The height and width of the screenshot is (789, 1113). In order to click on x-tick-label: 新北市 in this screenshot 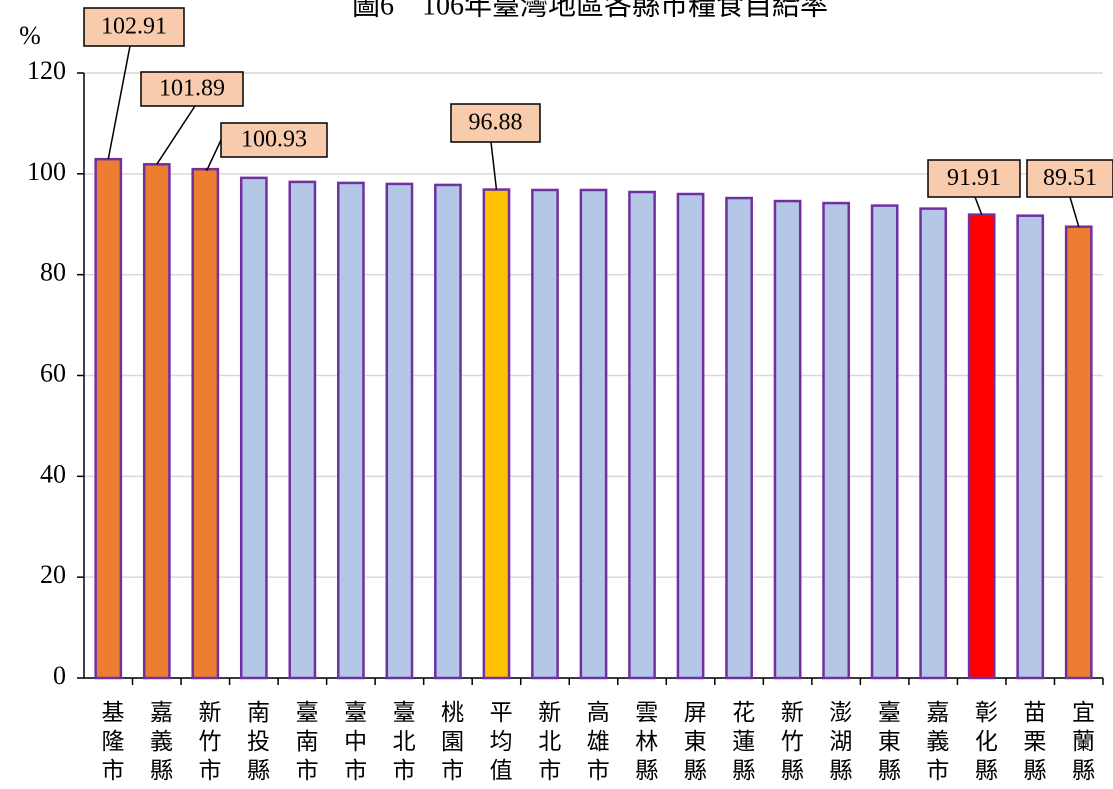, I will do `click(548, 743)`.